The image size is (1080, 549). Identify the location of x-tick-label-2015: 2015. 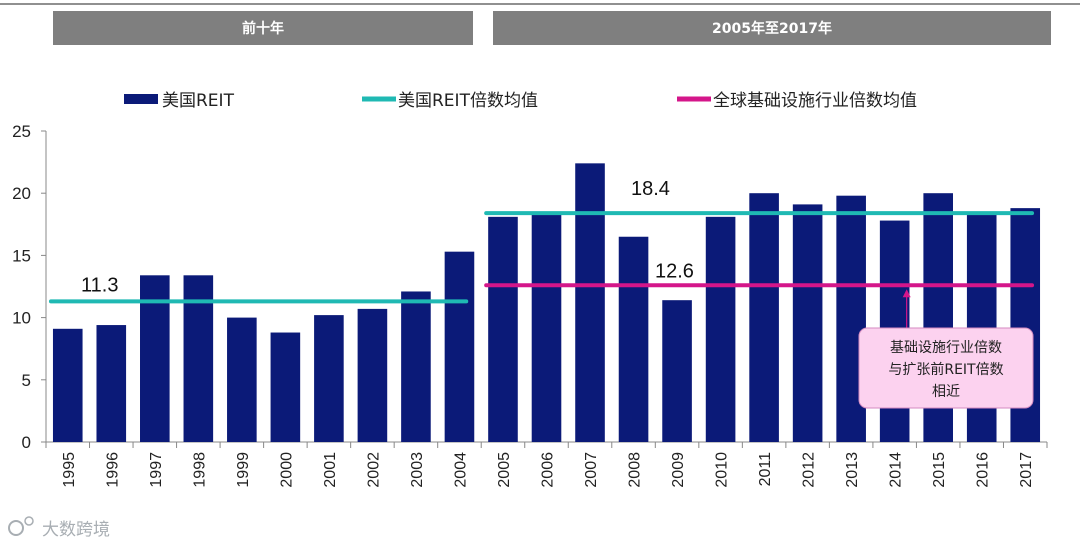
(939, 470).